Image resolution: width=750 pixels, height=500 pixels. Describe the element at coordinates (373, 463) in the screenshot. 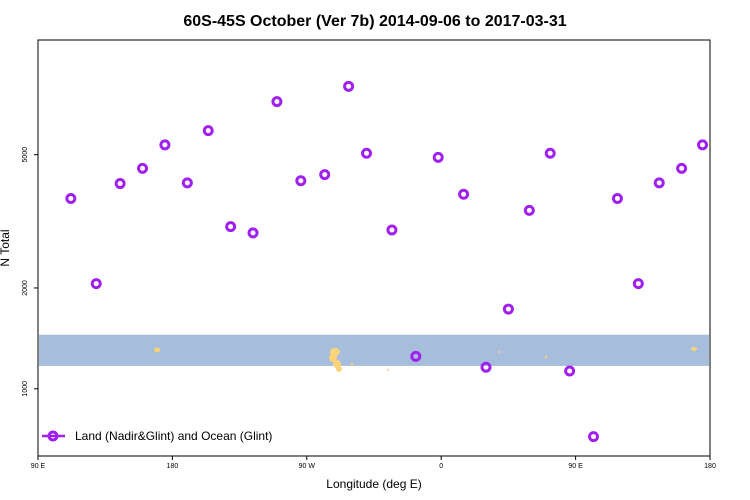

I see `x-axis: 90 E 180 90 W 0 90 E 180` at that location.